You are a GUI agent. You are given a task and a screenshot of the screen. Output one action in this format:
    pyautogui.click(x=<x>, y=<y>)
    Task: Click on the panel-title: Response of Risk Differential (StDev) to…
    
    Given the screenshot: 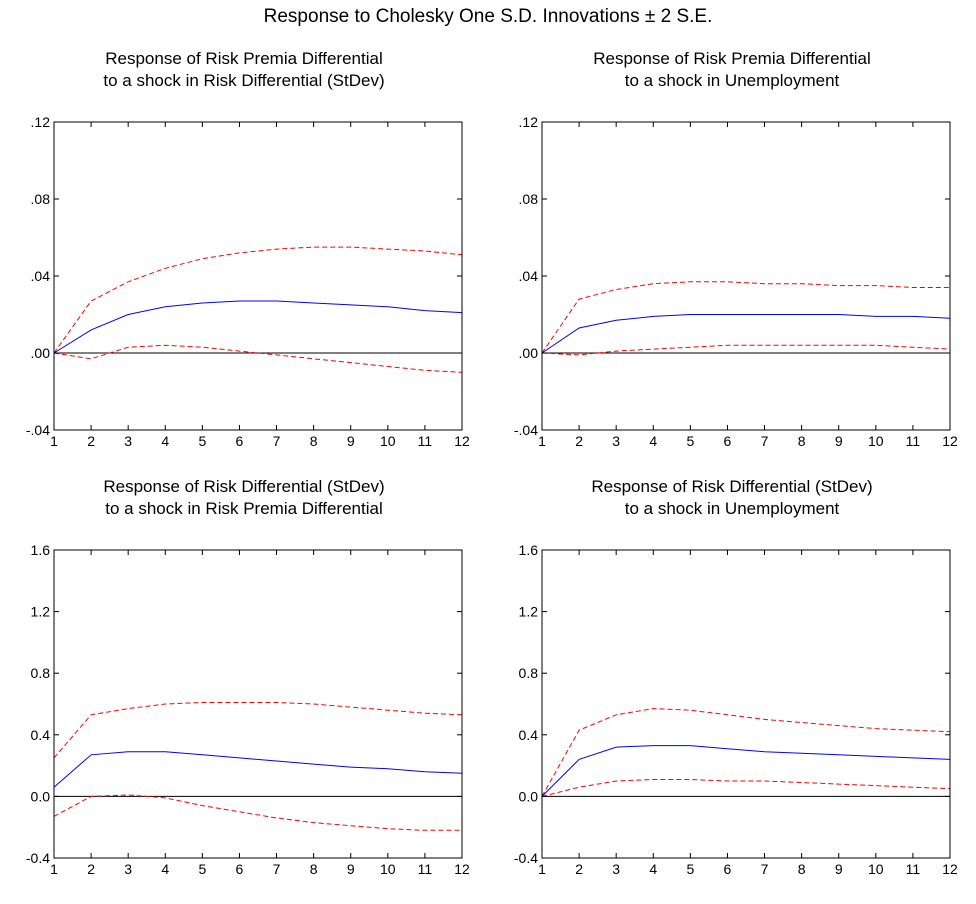 What is the action you would take?
    pyautogui.click(x=244, y=498)
    